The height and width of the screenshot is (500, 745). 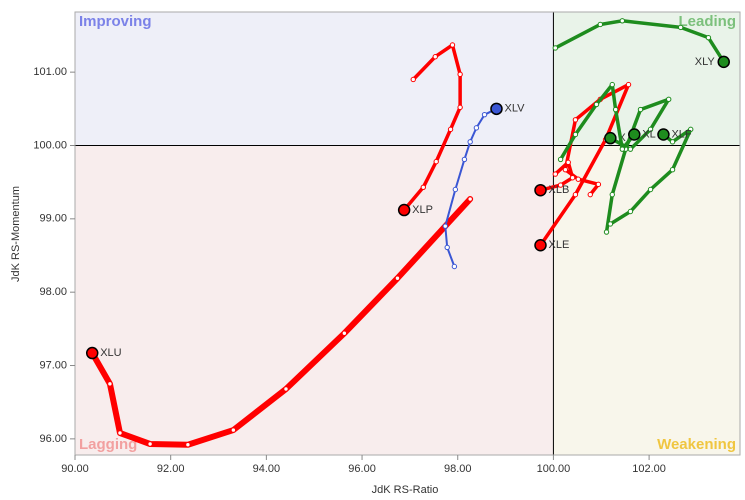 What do you see at coordinates (267, 469) in the screenshot?
I see `x-tick-label: 94.00` at bounding box center [267, 469].